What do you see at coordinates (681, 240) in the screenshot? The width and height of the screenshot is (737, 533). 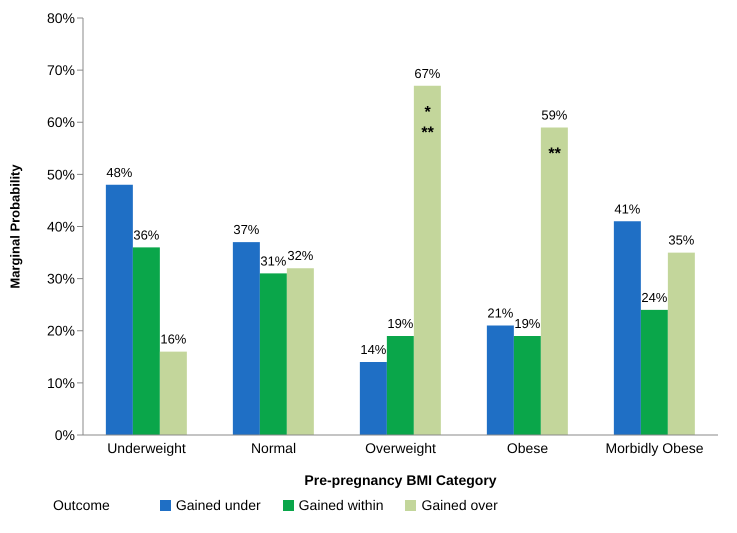 I see `data-label: 35%` at bounding box center [681, 240].